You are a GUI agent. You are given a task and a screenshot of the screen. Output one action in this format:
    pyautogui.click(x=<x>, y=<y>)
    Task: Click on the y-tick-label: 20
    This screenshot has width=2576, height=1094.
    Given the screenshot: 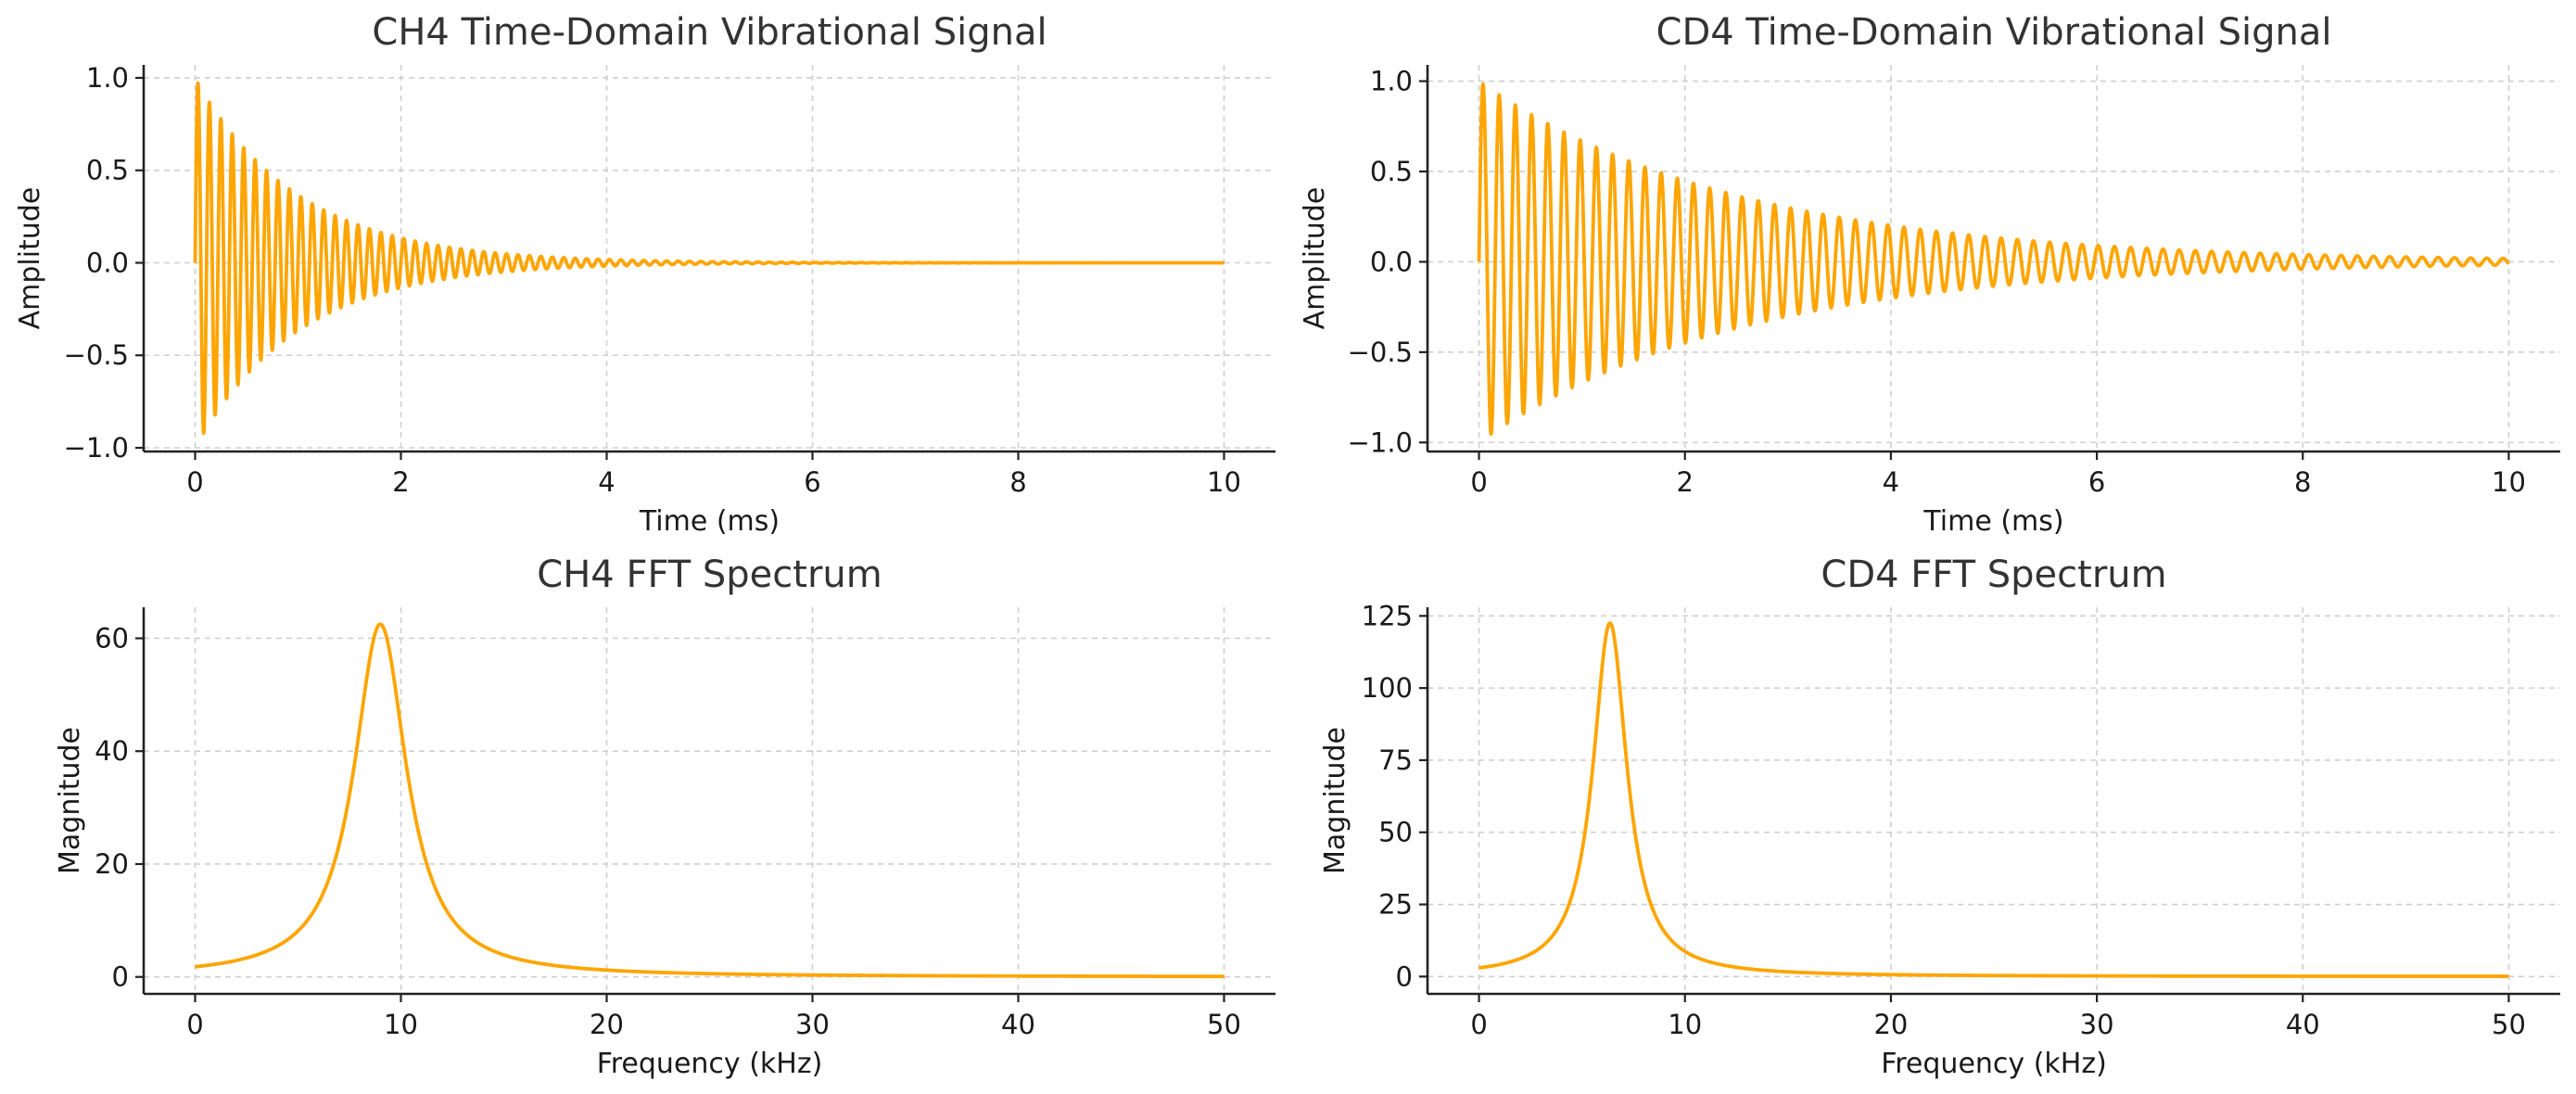 What is the action you would take?
    pyautogui.click(x=112, y=864)
    